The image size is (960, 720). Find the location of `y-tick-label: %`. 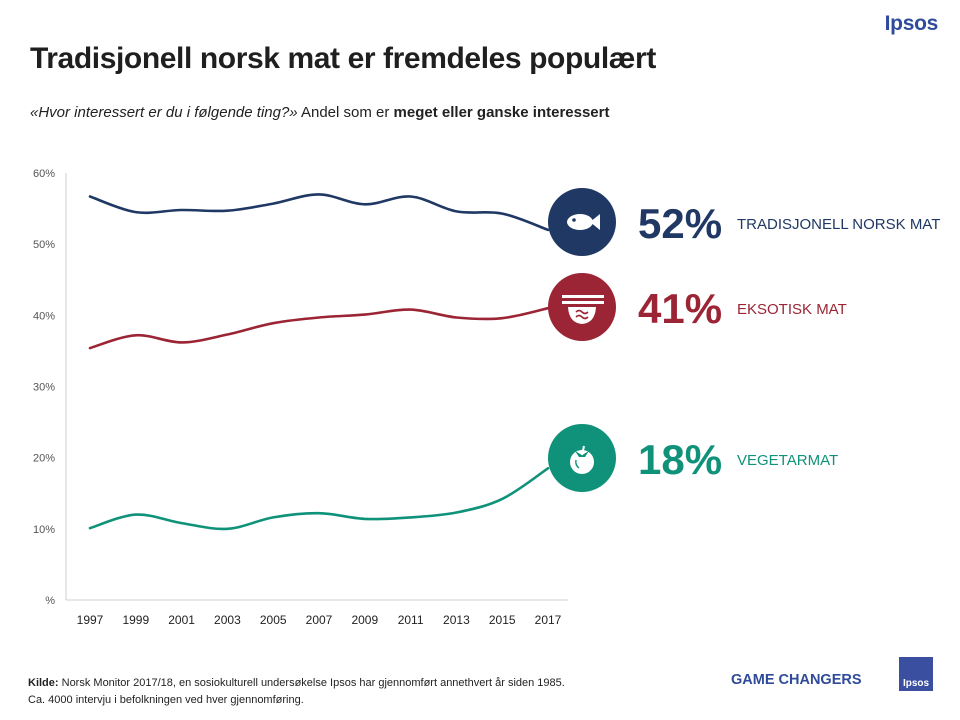

y-tick-label: % is located at coordinates (50, 601).